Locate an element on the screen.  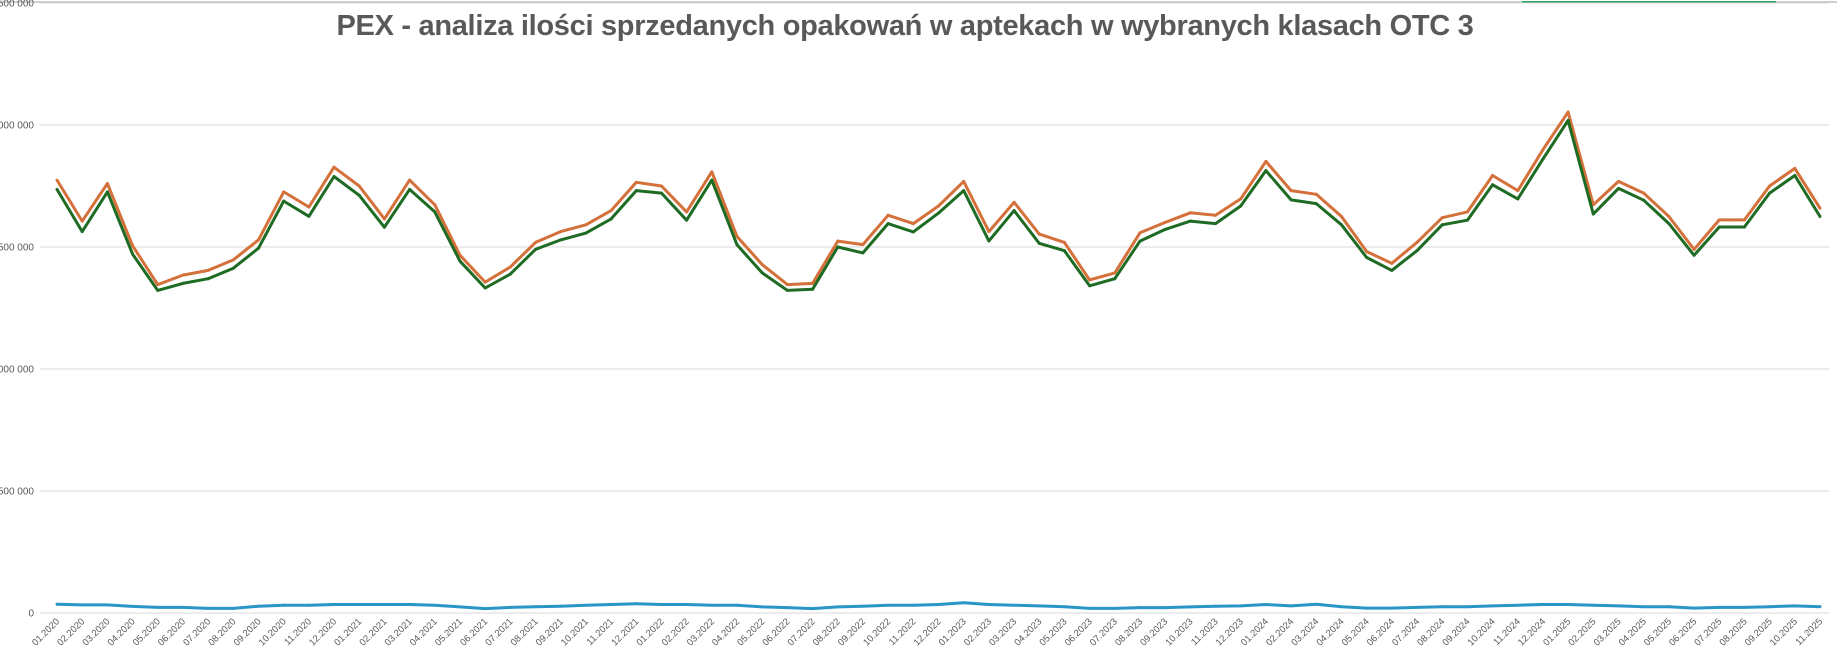
x-tick-label: 10.2024 is located at coordinates (1482, 632).